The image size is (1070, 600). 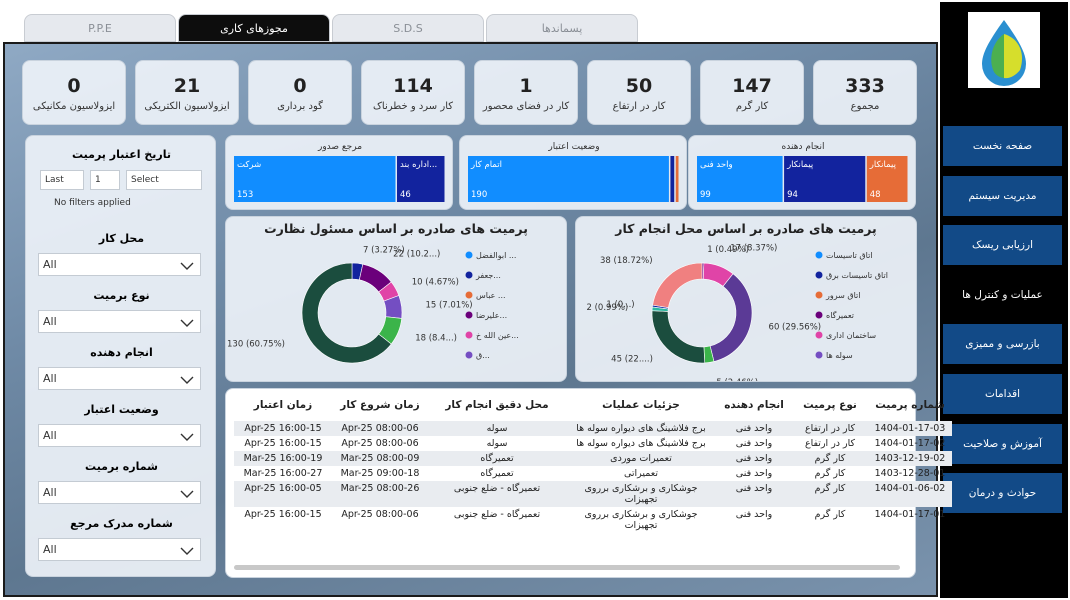 What do you see at coordinates (567, 567) in the screenshot?
I see `scrollbar` at bounding box center [567, 567].